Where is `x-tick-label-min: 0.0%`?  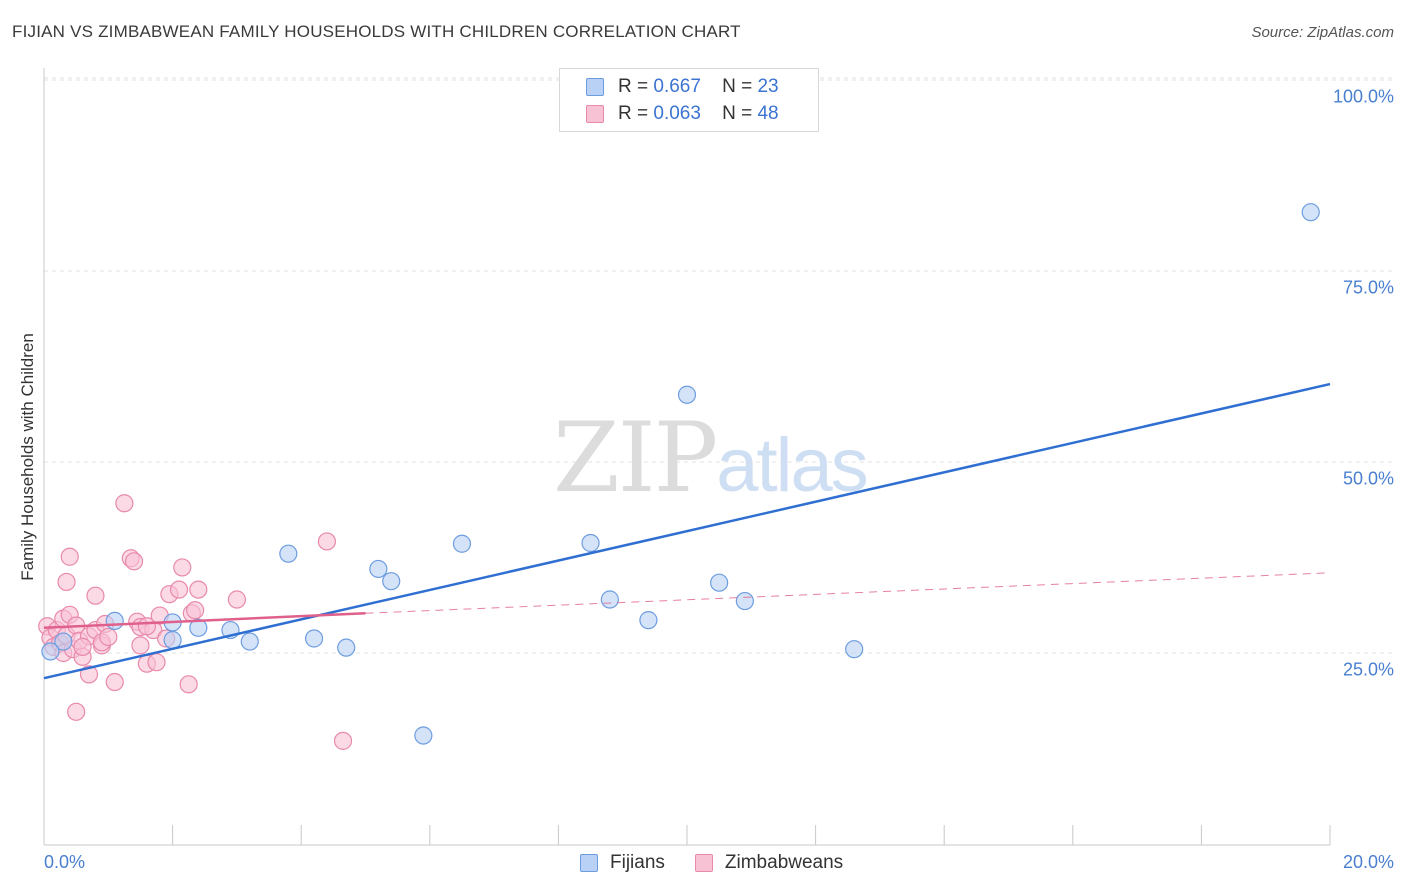 x-tick-label-min: 0.0% is located at coordinates (65, 862).